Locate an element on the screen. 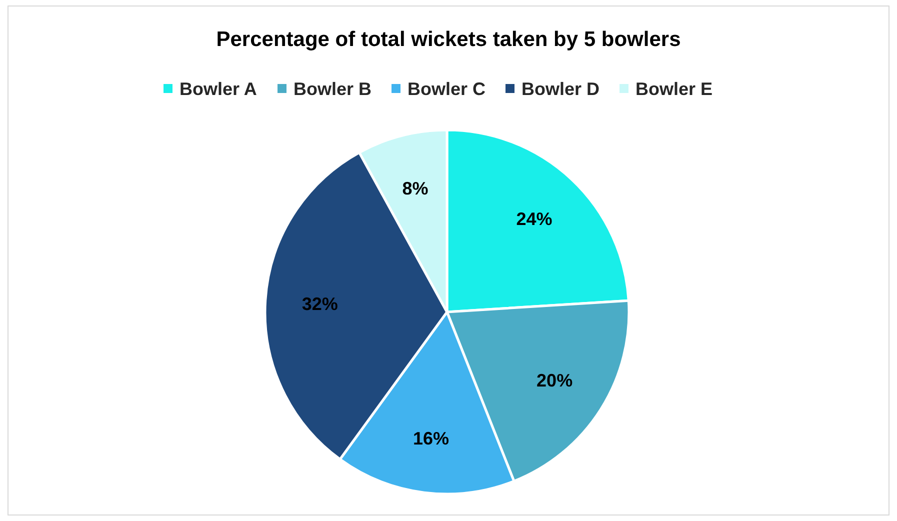 The height and width of the screenshot is (521, 897). legend-label: Bowler B is located at coordinates (333, 89).